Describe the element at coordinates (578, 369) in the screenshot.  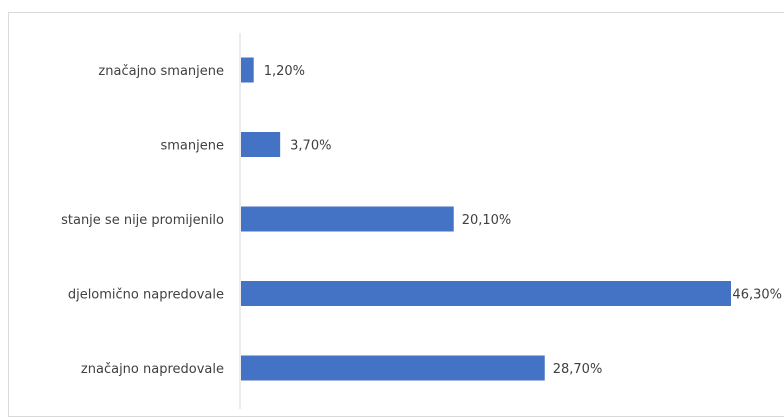
I see `value-label-4: 28,70%` at that location.